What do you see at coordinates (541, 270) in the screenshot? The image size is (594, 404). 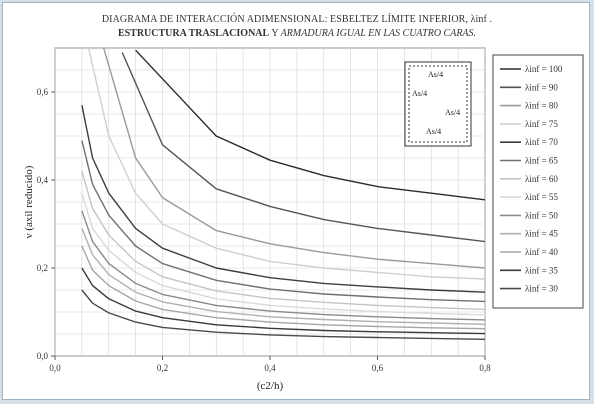 I see `legend-entry-label: λinf = 35` at bounding box center [541, 270].